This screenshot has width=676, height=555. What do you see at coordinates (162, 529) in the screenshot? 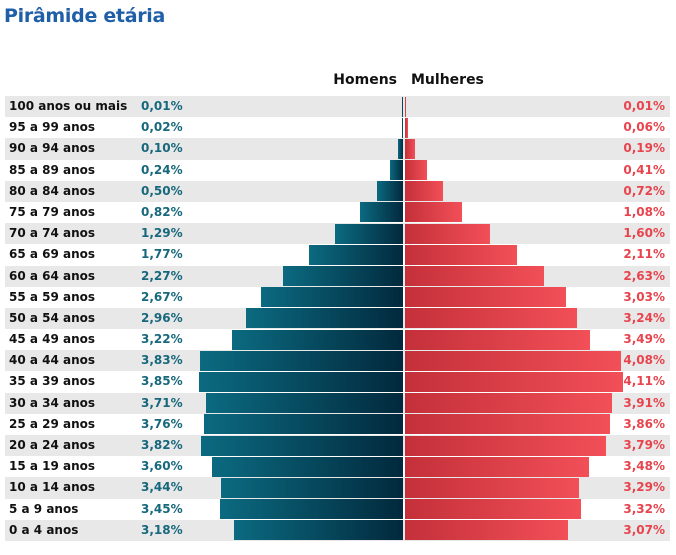
I see `value-homens: 3,18%` at bounding box center [162, 529].